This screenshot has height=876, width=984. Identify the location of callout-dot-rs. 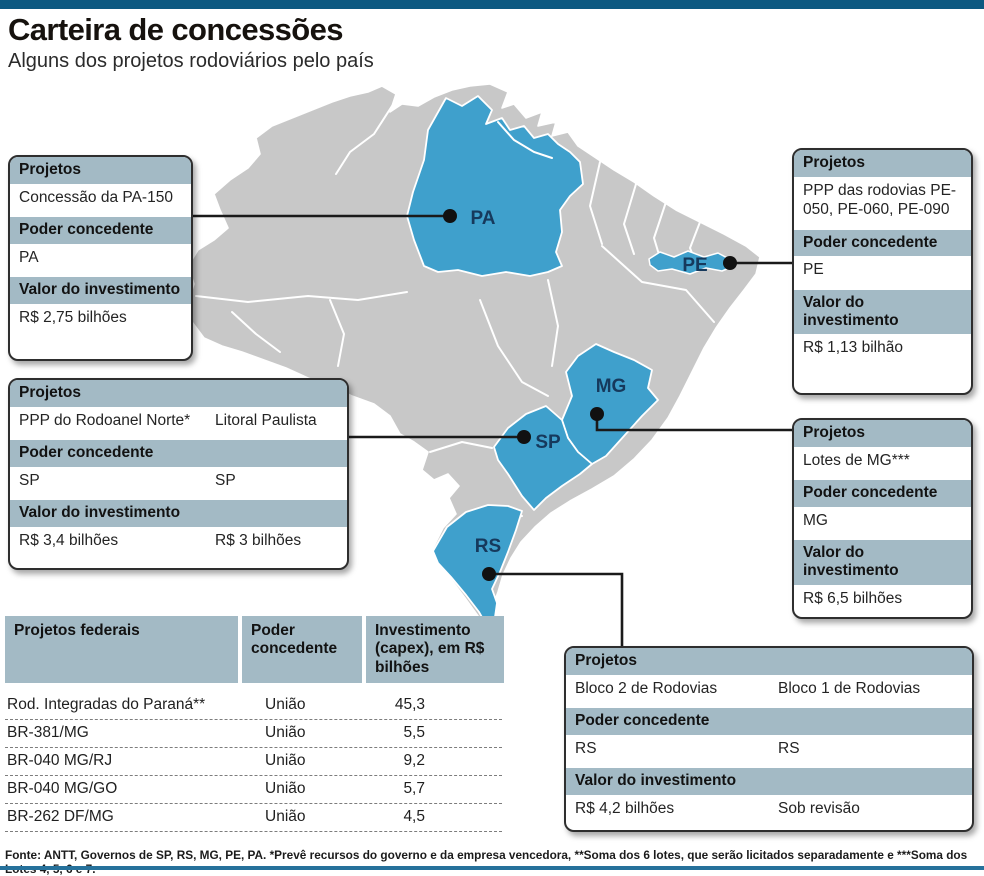
(489, 574).